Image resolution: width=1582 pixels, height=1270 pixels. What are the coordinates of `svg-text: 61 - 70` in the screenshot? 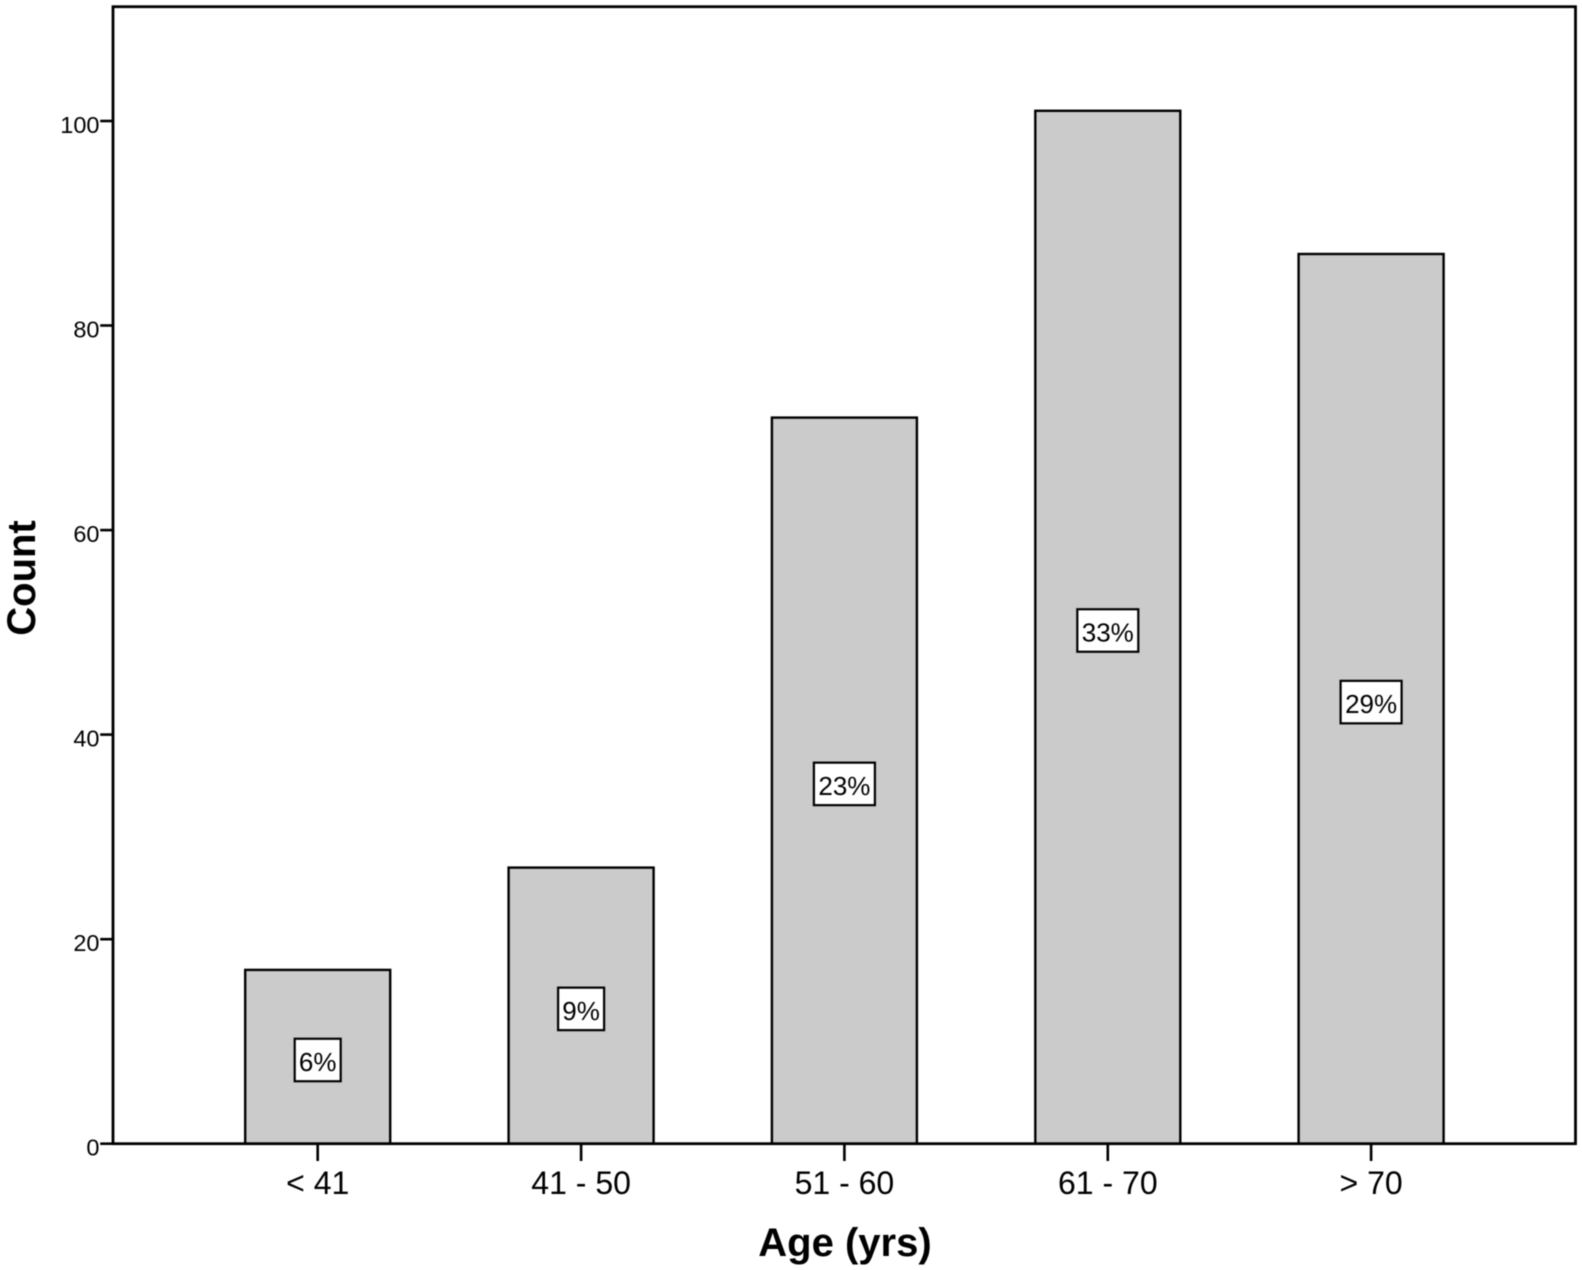 It's located at (1108, 1183).